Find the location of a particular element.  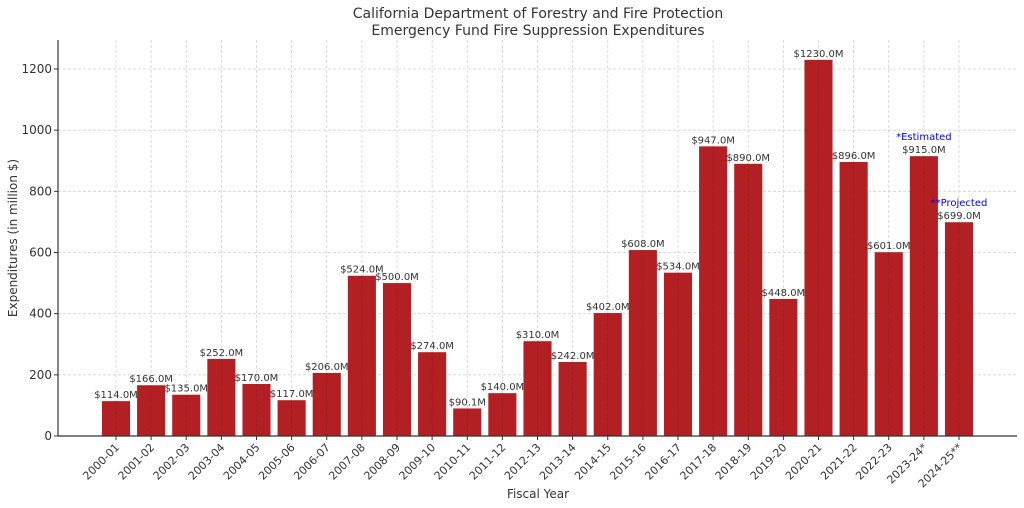

data-label: $947.0M is located at coordinates (713, 140).